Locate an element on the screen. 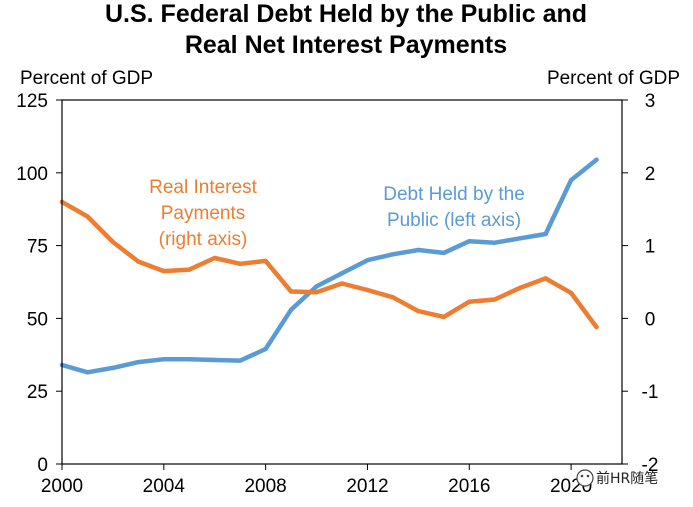 The image size is (693, 507). x-tick-label: 2012 is located at coordinates (367, 486).